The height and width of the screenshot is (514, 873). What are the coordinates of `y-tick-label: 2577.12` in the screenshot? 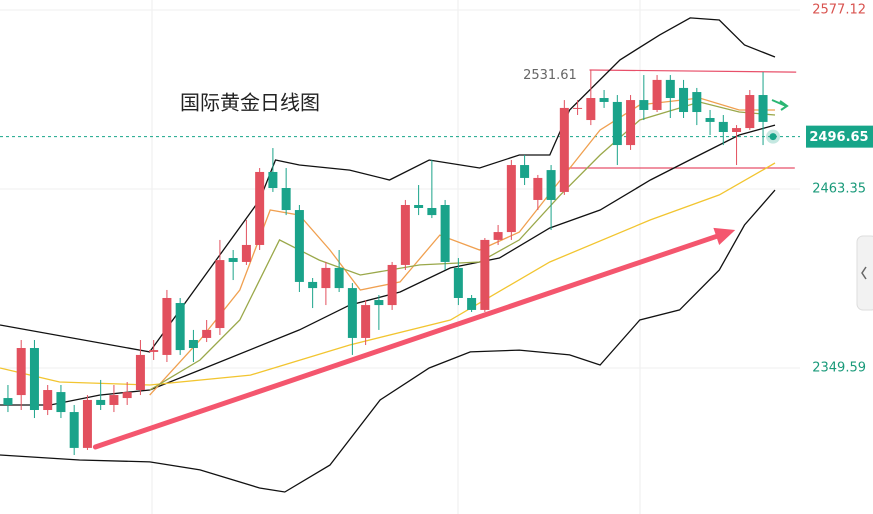 It's located at (839, 10).